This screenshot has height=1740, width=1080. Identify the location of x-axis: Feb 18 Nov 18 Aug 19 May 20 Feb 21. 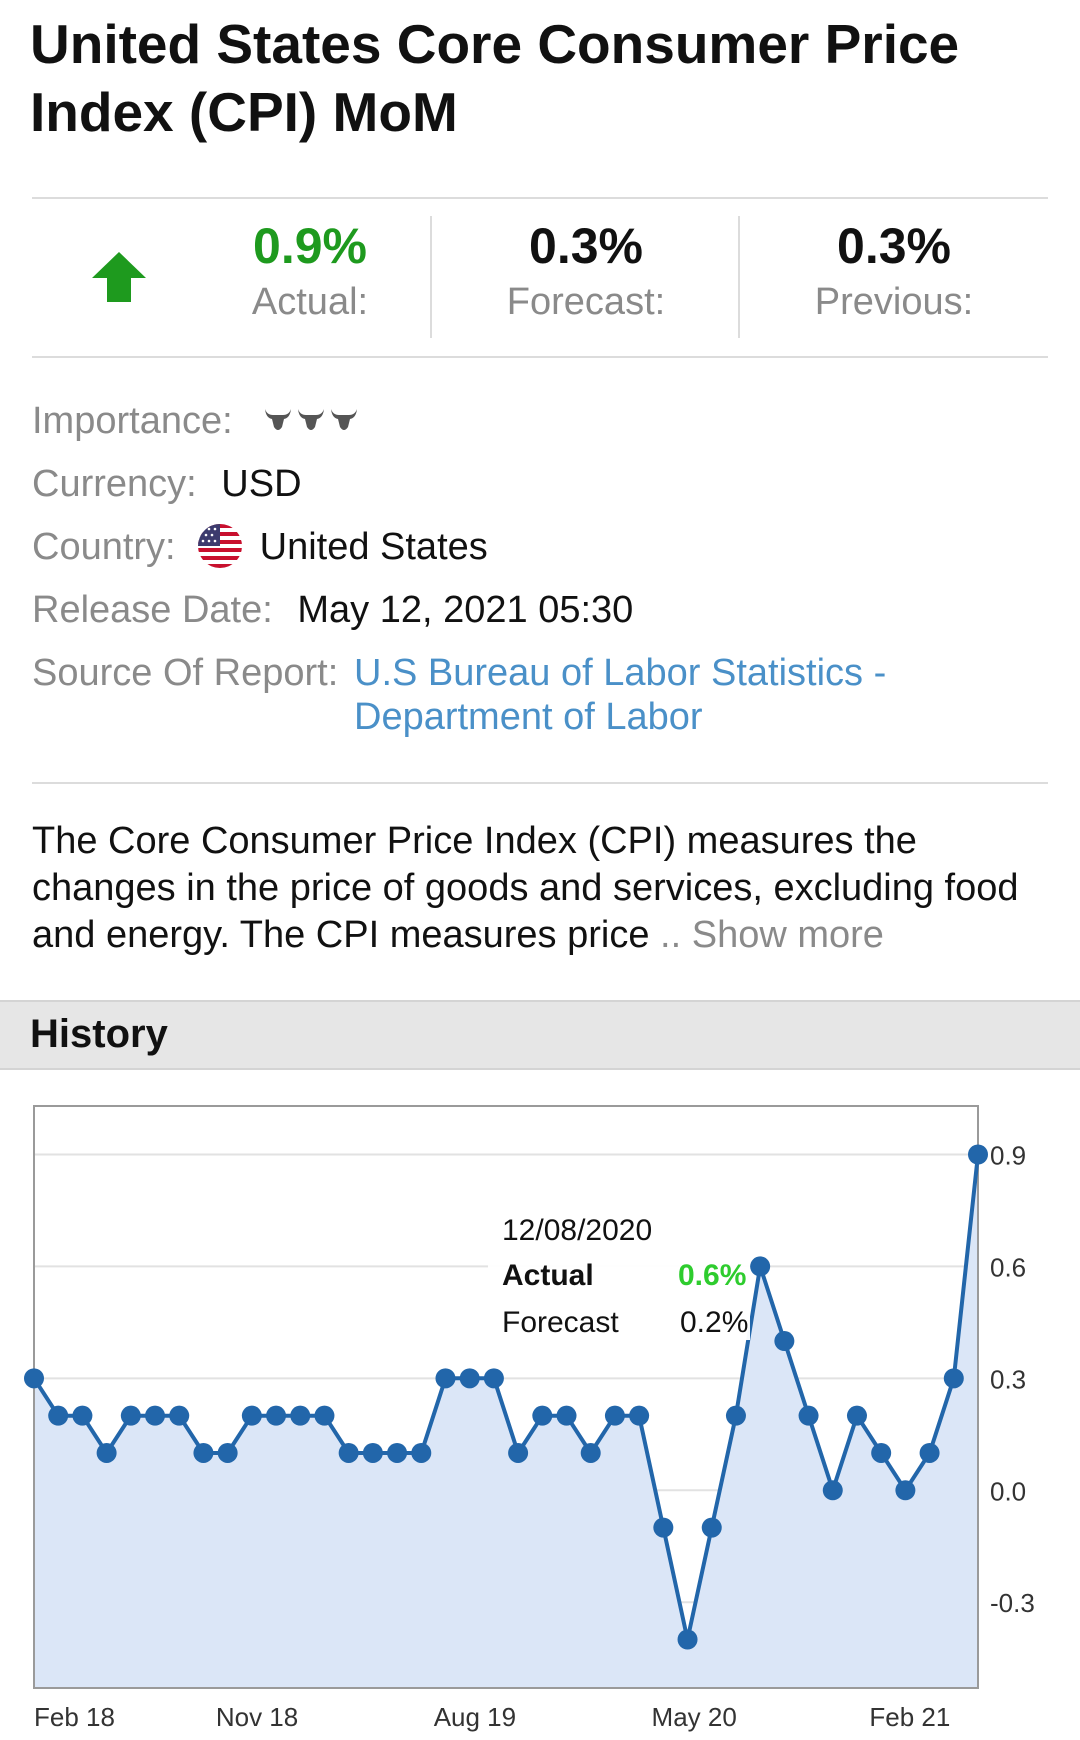
(492, 1717).